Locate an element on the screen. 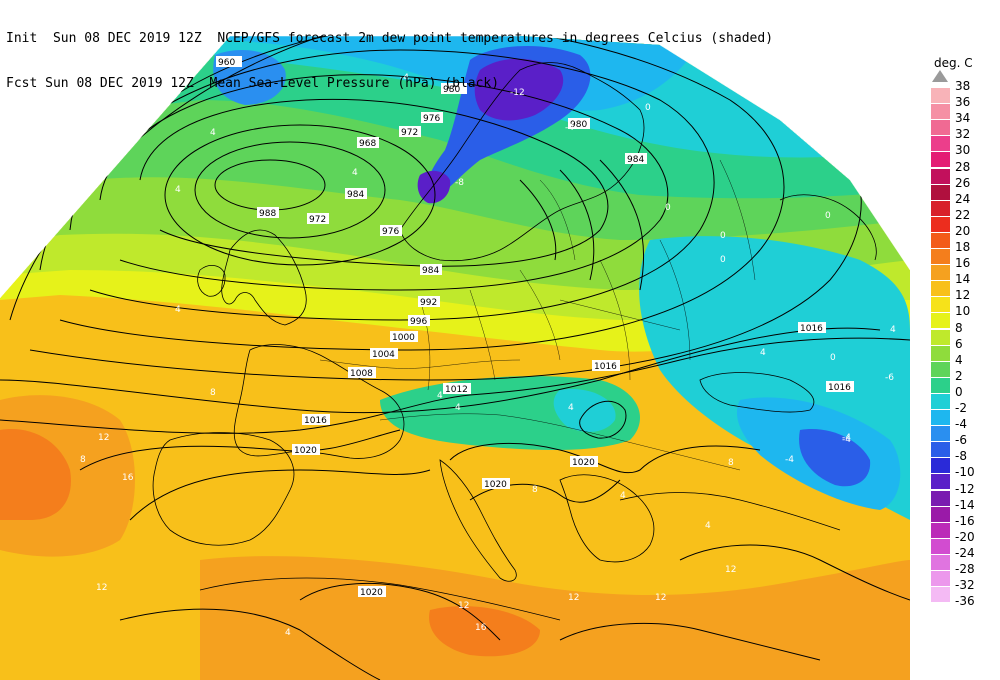 The image size is (1000, 680). legend-label: -12 is located at coordinates (965, 488).